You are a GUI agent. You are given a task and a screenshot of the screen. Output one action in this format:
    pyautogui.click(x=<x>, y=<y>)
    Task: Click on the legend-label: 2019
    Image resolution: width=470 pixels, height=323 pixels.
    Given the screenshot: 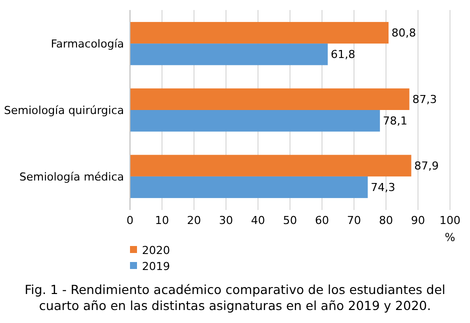 What is the action you would take?
    pyautogui.click(x=156, y=266)
    